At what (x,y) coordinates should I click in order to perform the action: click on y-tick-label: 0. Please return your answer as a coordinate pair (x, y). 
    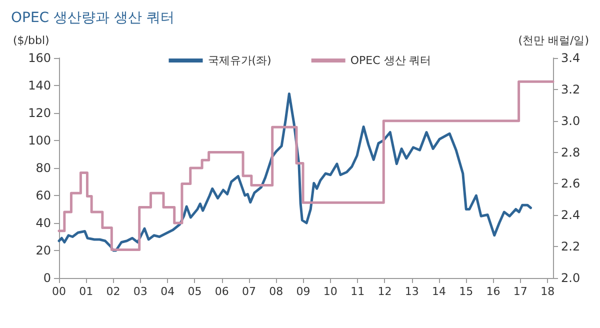
    Looking at the image, I should click on (47, 278).